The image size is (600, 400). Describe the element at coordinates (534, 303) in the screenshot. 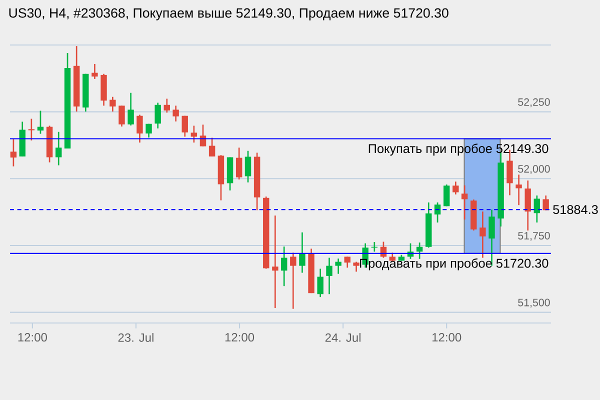

I see `y-tick-label: 51,500` at that location.